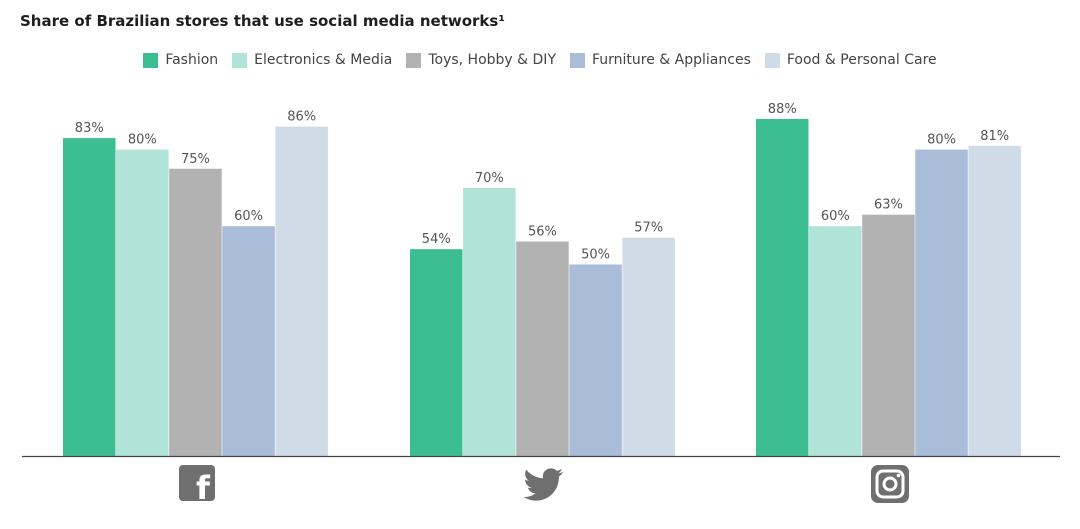 The width and height of the screenshot is (1080, 529). I want to click on data-label-facebook-food-personal-care: 86%, so click(301, 117).